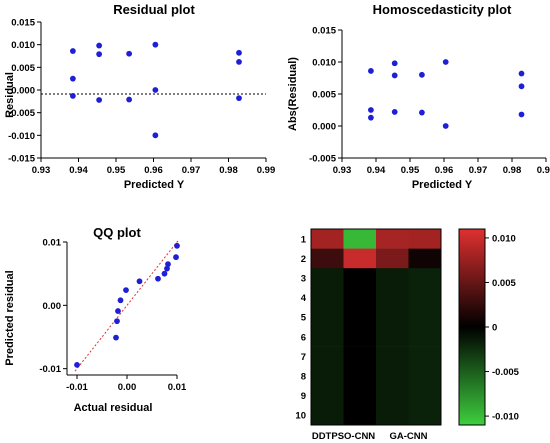  I want to click on qq-plot-title: QQ plot, so click(117, 232).